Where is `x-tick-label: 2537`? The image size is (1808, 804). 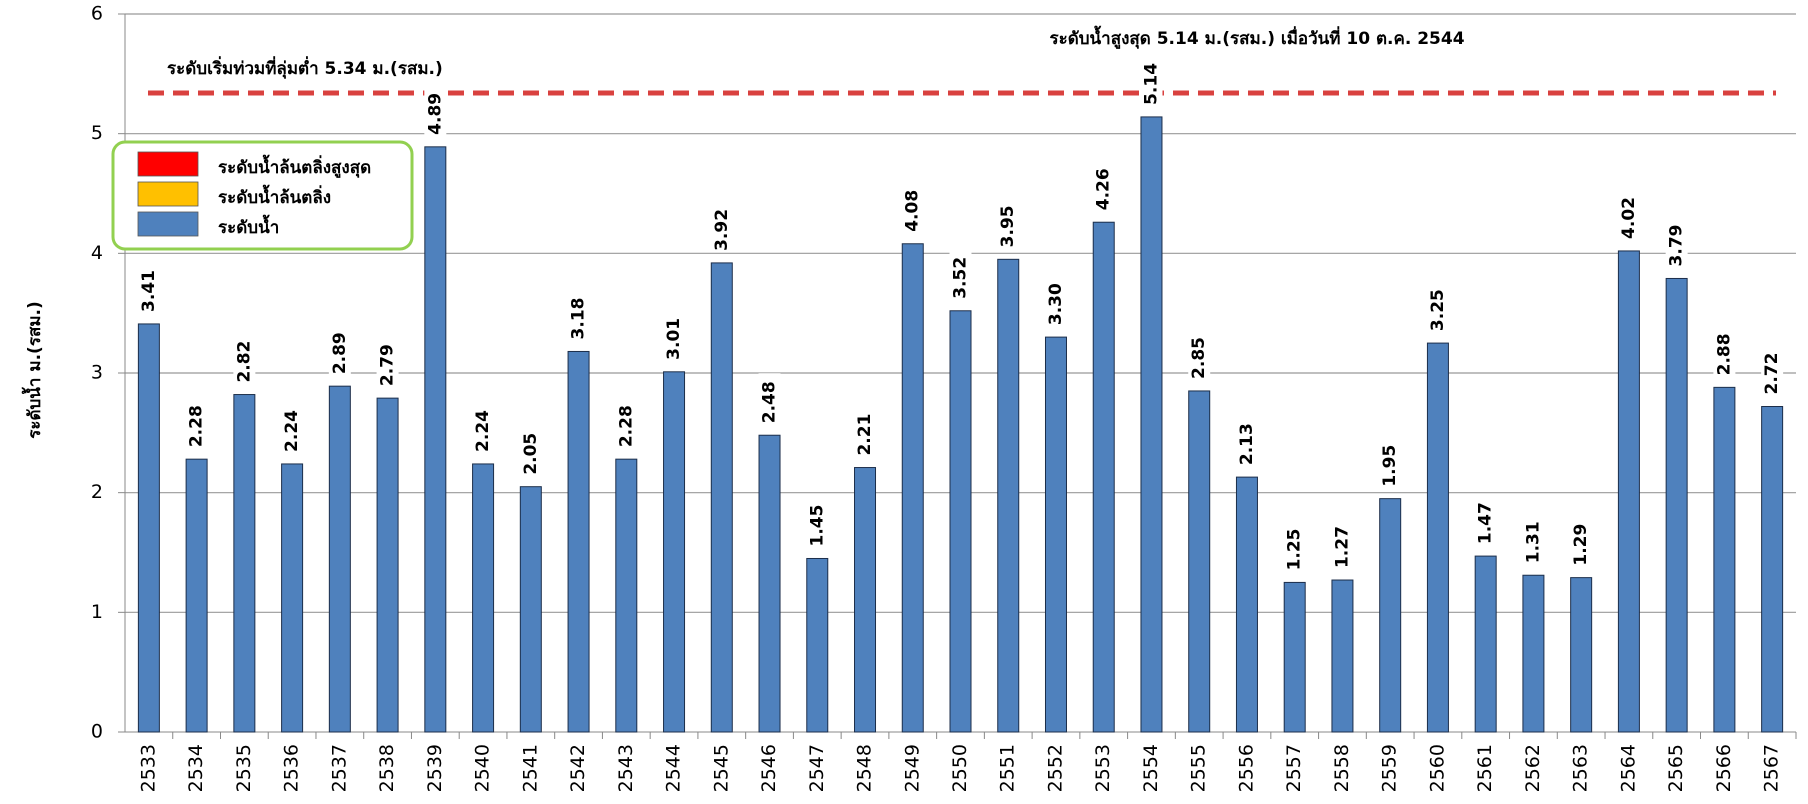 x-tick-label: 2537 is located at coordinates (339, 768).